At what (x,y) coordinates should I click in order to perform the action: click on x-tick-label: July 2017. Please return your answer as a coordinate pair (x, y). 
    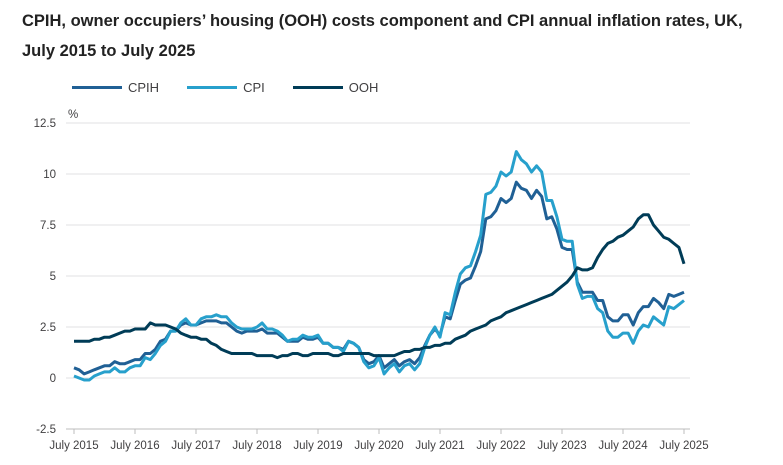
    Looking at the image, I should click on (195, 446).